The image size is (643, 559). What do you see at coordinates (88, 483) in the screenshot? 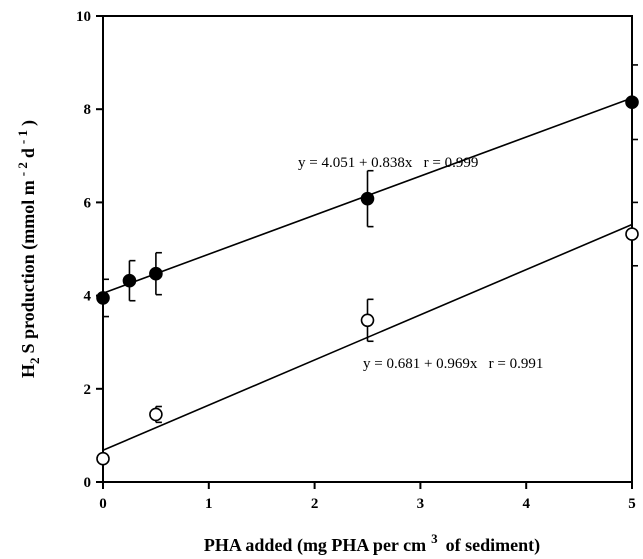
I see `y-tick-label: 0` at bounding box center [88, 483].